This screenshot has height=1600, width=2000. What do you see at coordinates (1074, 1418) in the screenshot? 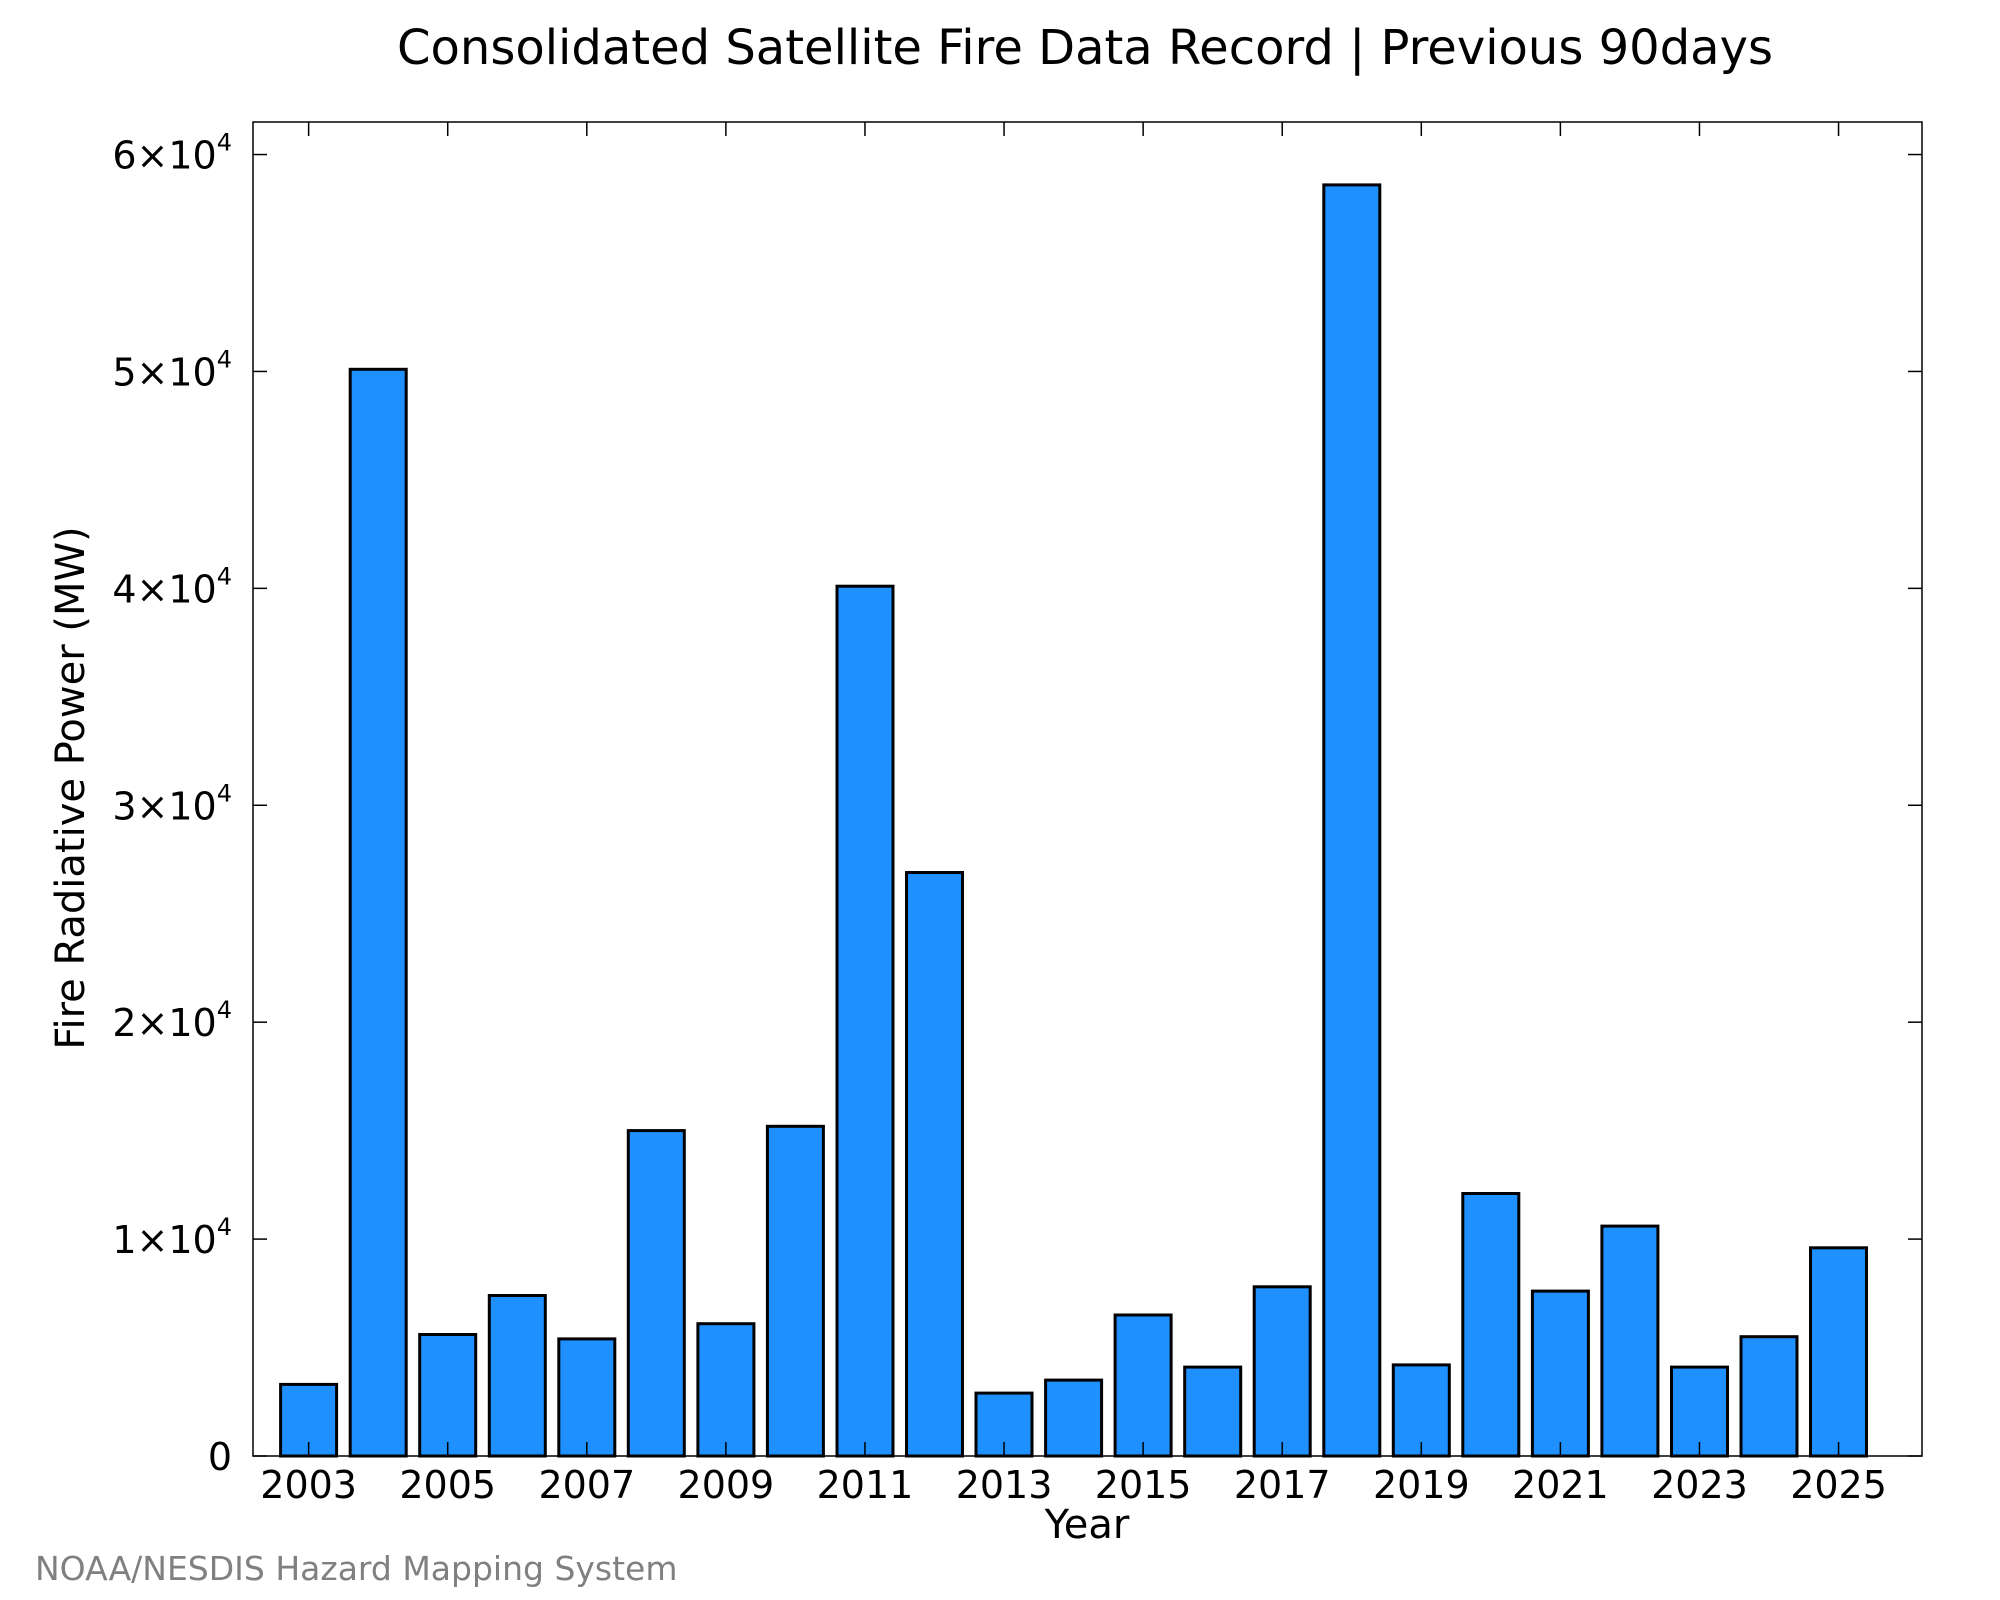
I see `bar-2014` at bounding box center [1074, 1418].